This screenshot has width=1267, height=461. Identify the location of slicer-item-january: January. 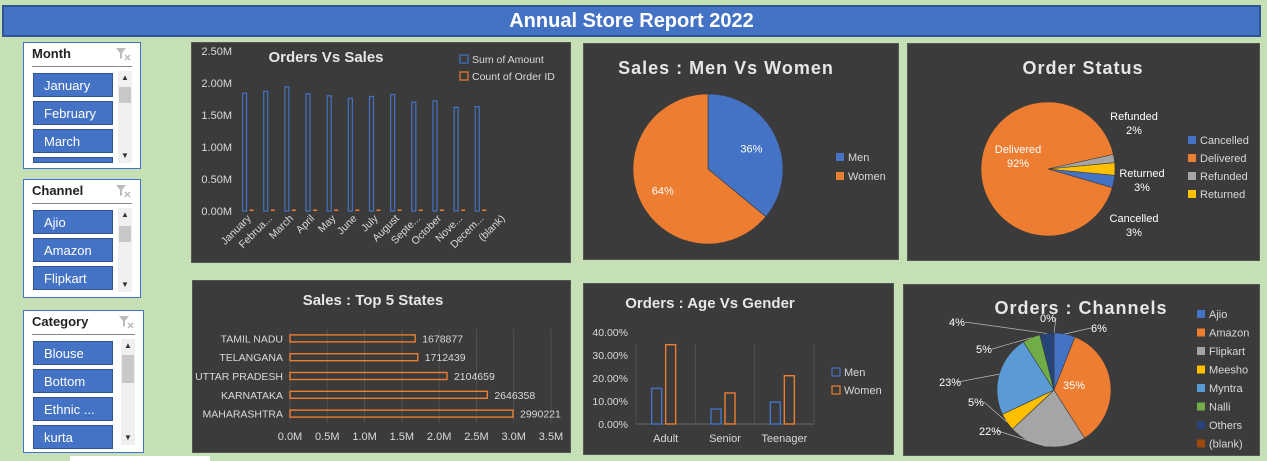
(73, 85).